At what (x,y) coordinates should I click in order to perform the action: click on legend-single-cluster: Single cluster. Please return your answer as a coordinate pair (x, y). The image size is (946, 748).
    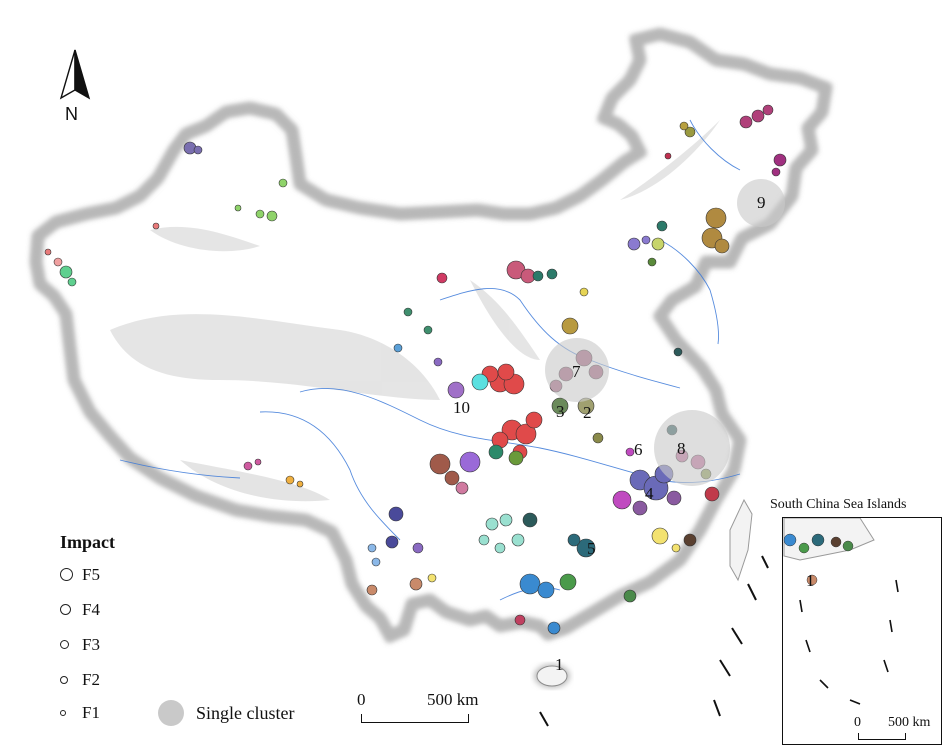
    Looking at the image, I should click on (226, 713).